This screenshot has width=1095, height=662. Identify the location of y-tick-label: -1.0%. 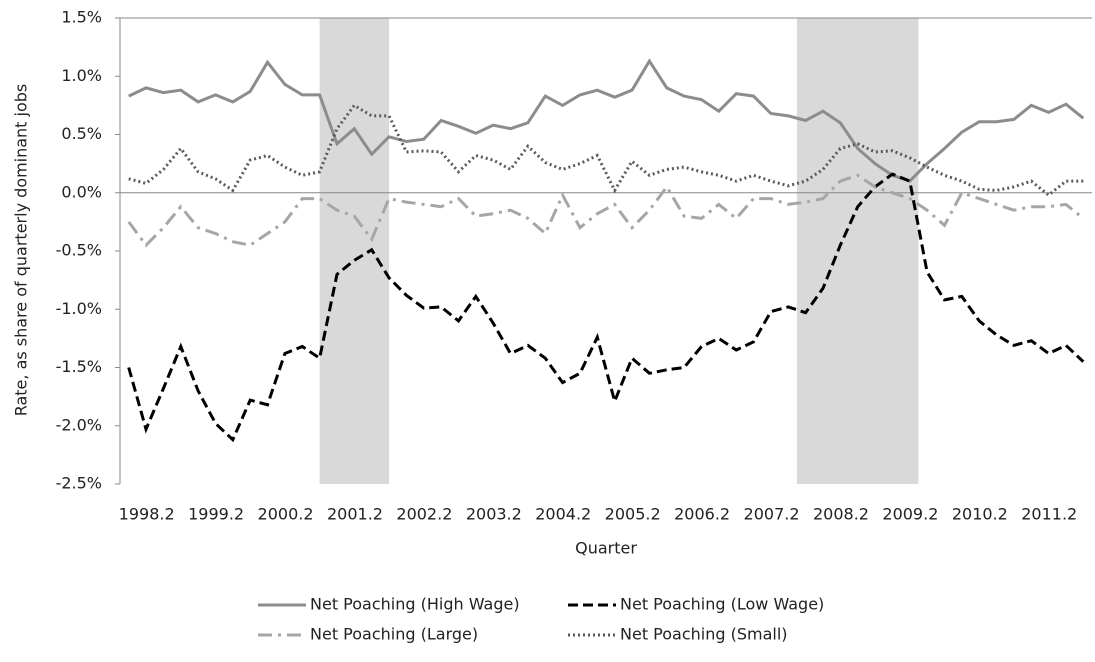
(79, 308).